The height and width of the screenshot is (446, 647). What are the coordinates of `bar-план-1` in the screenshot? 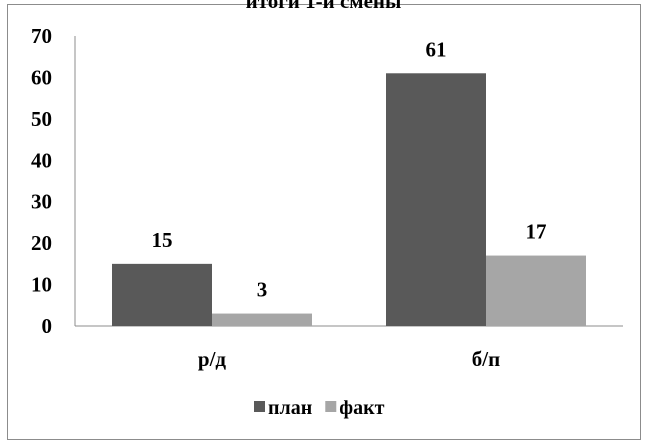 It's located at (436, 200).